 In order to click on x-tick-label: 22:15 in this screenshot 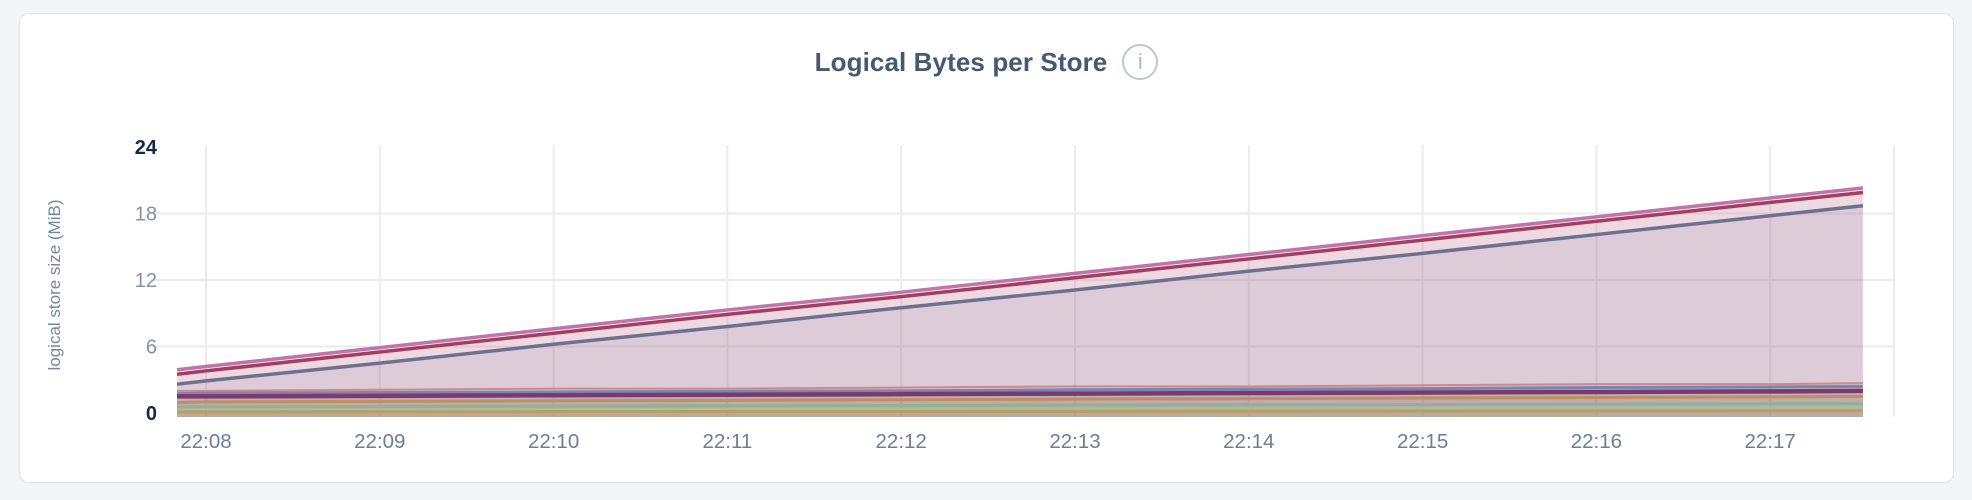, I will do `click(1422, 441)`.